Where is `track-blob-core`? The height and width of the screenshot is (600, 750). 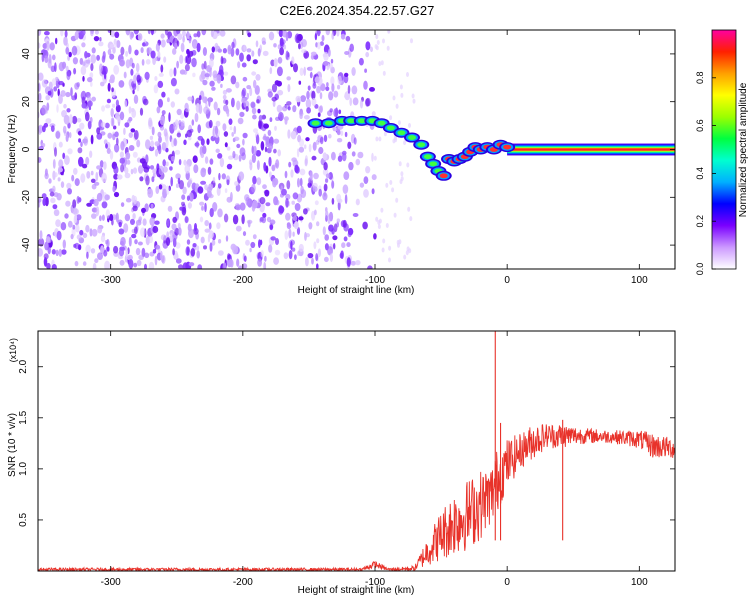 track-blob-core is located at coordinates (421, 145).